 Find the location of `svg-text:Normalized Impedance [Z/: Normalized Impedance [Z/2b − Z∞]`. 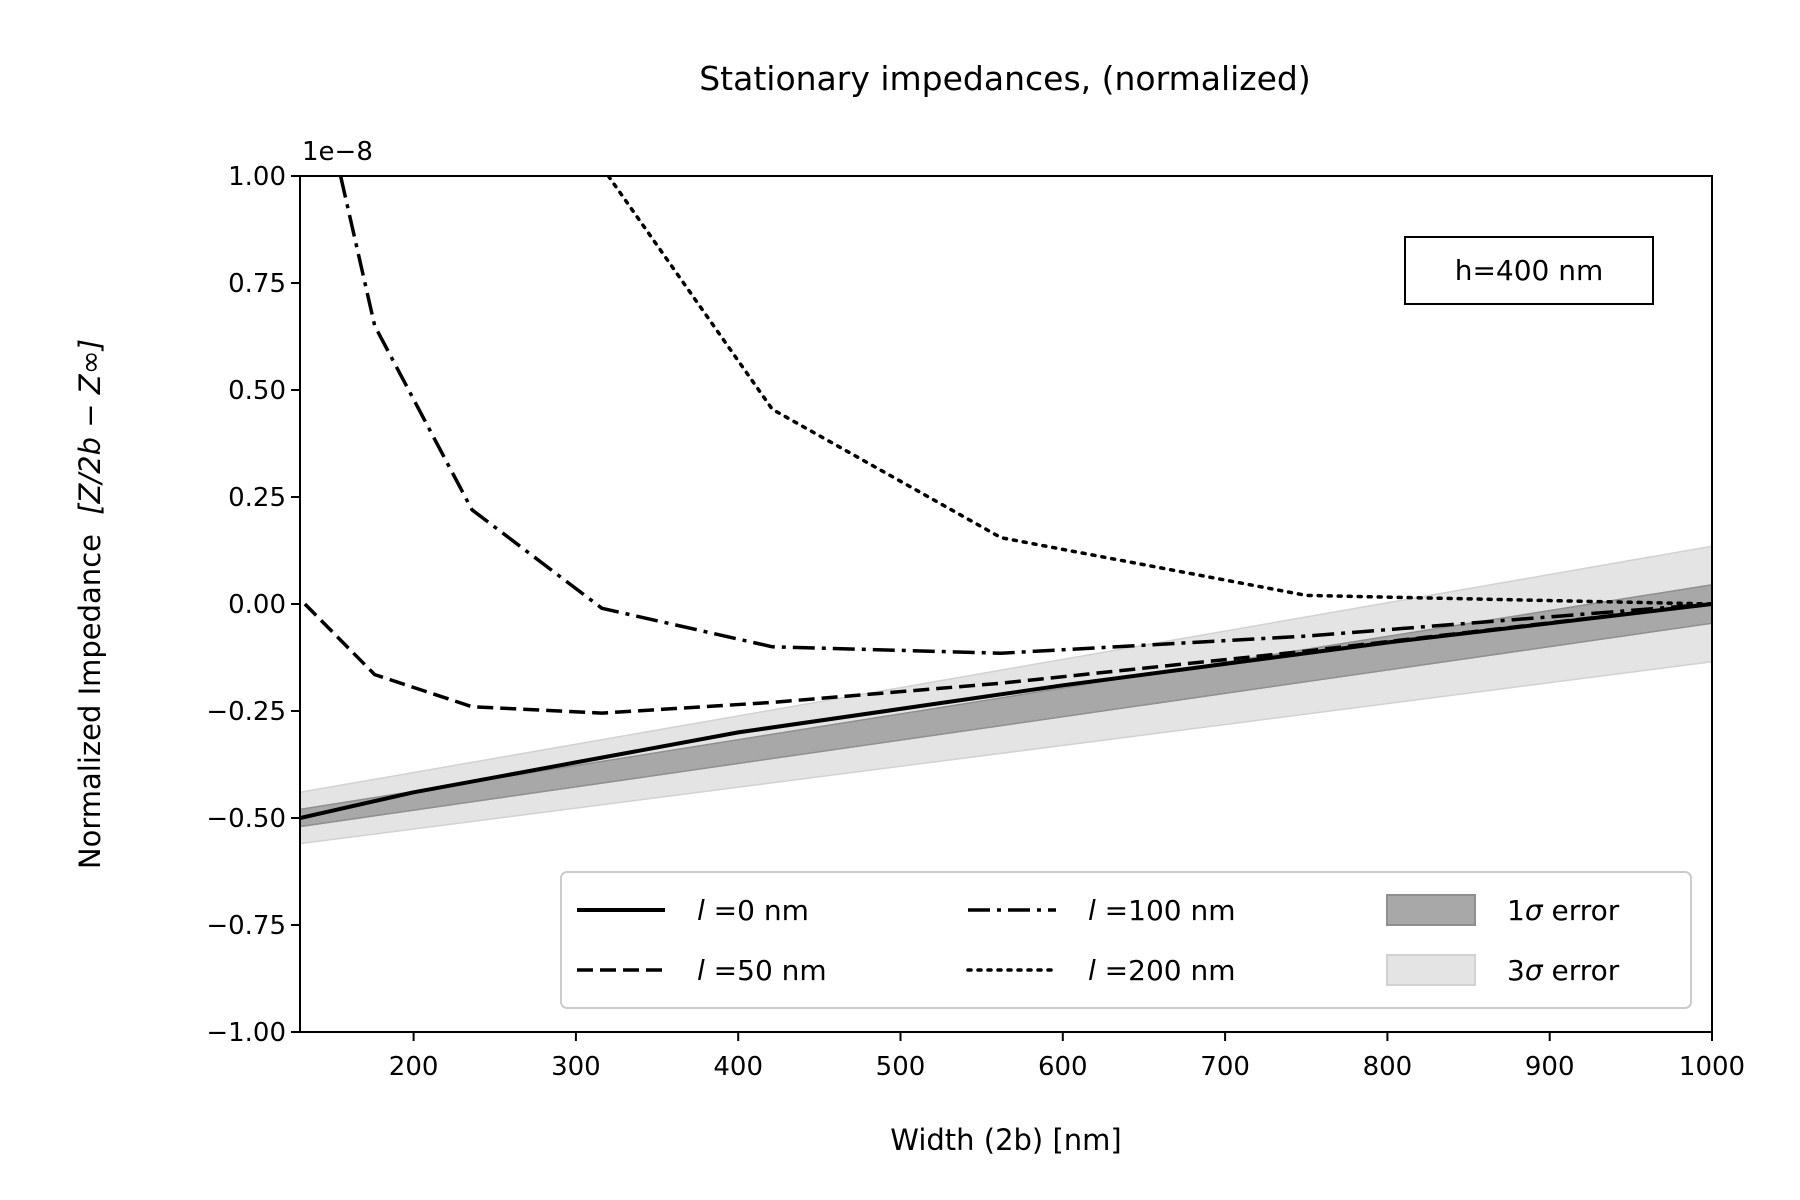

svg-text:Normalized Impedance [Z/: Normalized Impedance [Z/2b − Z∞] is located at coordinates (90, 604).